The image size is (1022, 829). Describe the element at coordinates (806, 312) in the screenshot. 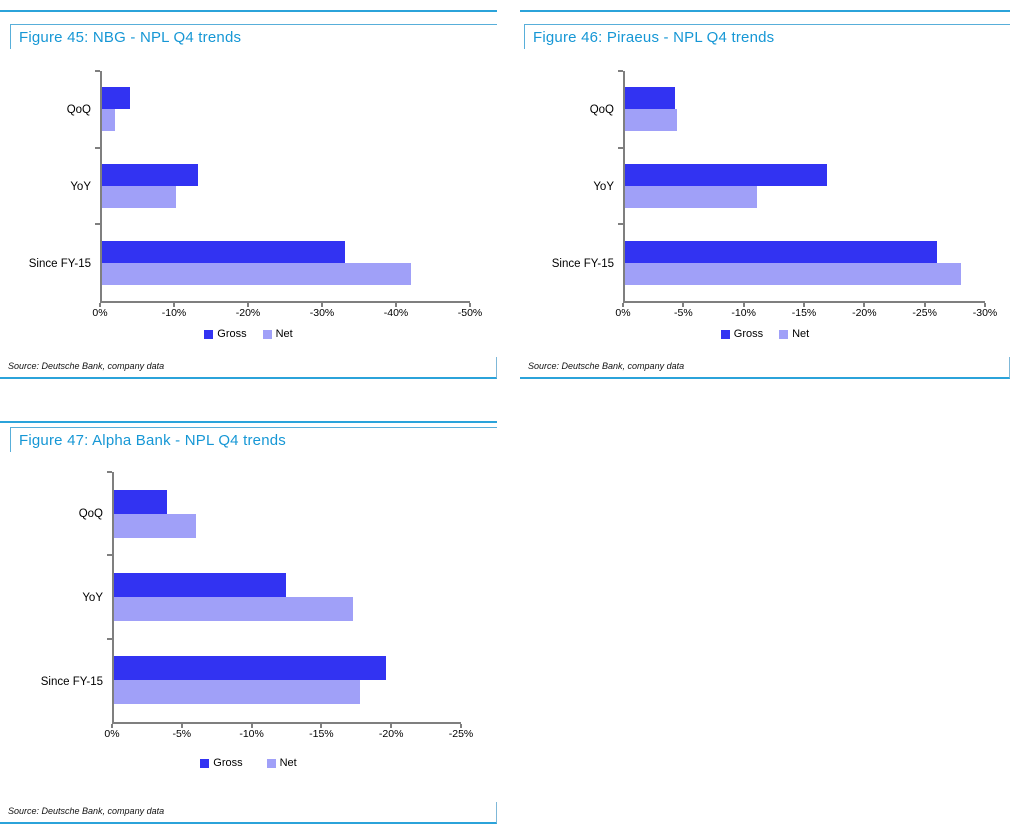

I see `x-axis: 0% -5% -10% -15% -20% -25% -30%` at that location.